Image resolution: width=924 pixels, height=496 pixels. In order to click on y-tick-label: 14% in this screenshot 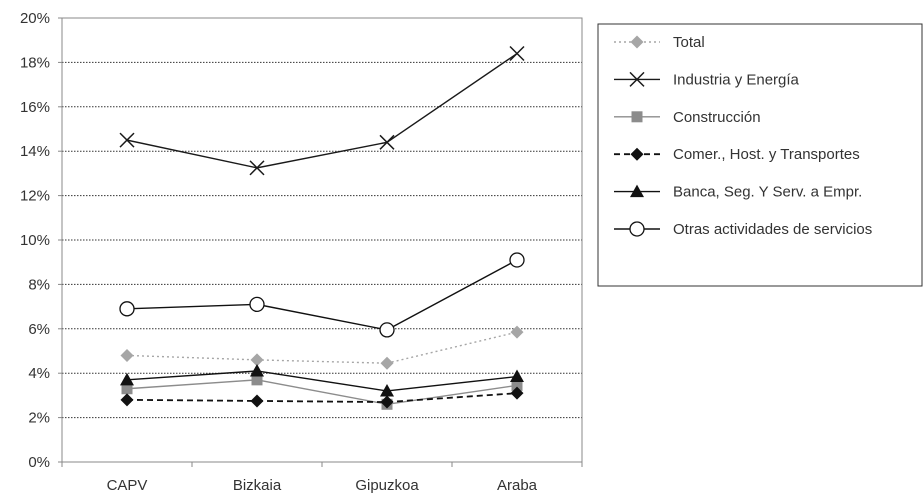, I will do `click(35, 151)`.